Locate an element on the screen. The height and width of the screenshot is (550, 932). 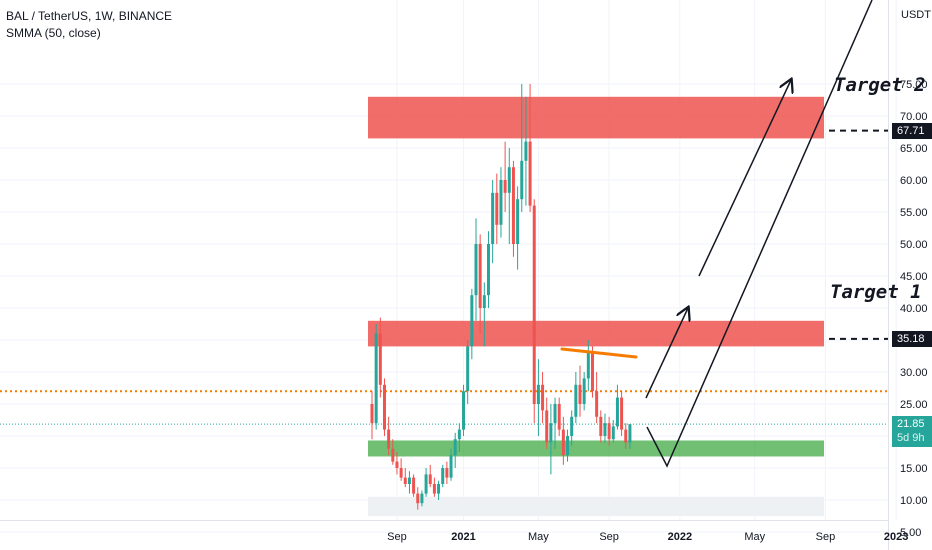
price-tick-label: 45.00 is located at coordinates (914, 277).